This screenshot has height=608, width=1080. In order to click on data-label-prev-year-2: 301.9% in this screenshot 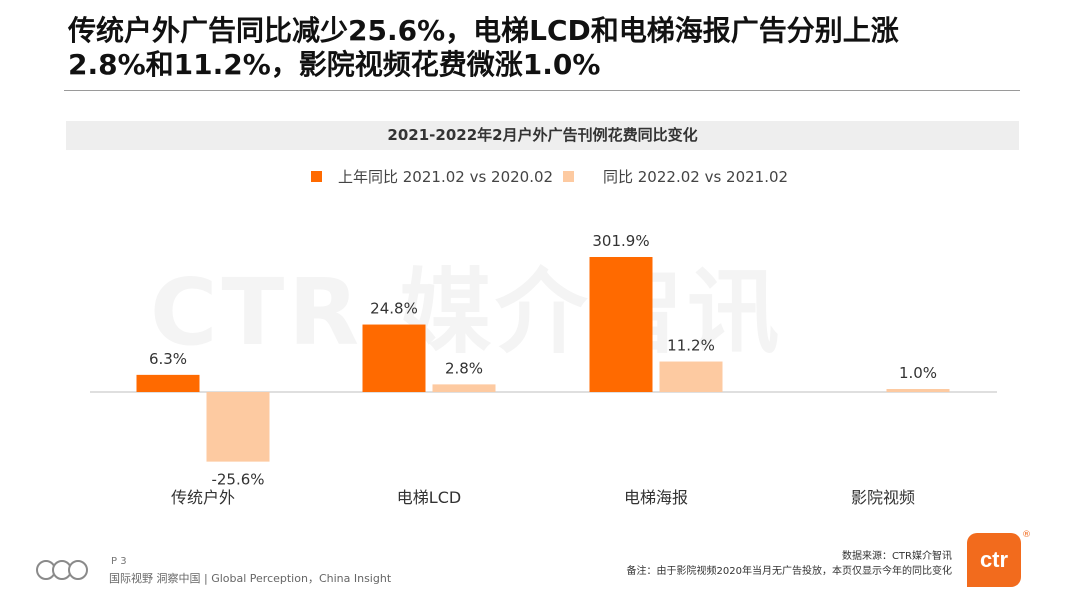, I will do `click(620, 241)`.